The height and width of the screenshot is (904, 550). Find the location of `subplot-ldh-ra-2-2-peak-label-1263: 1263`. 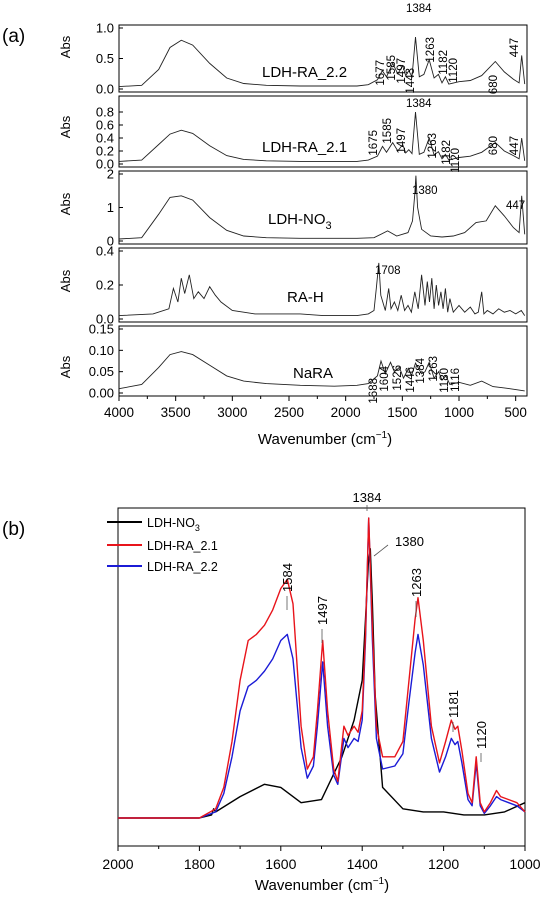

subplot-ldh-ra-2-2-peak-label-1263: 1263 is located at coordinates (431, 50).